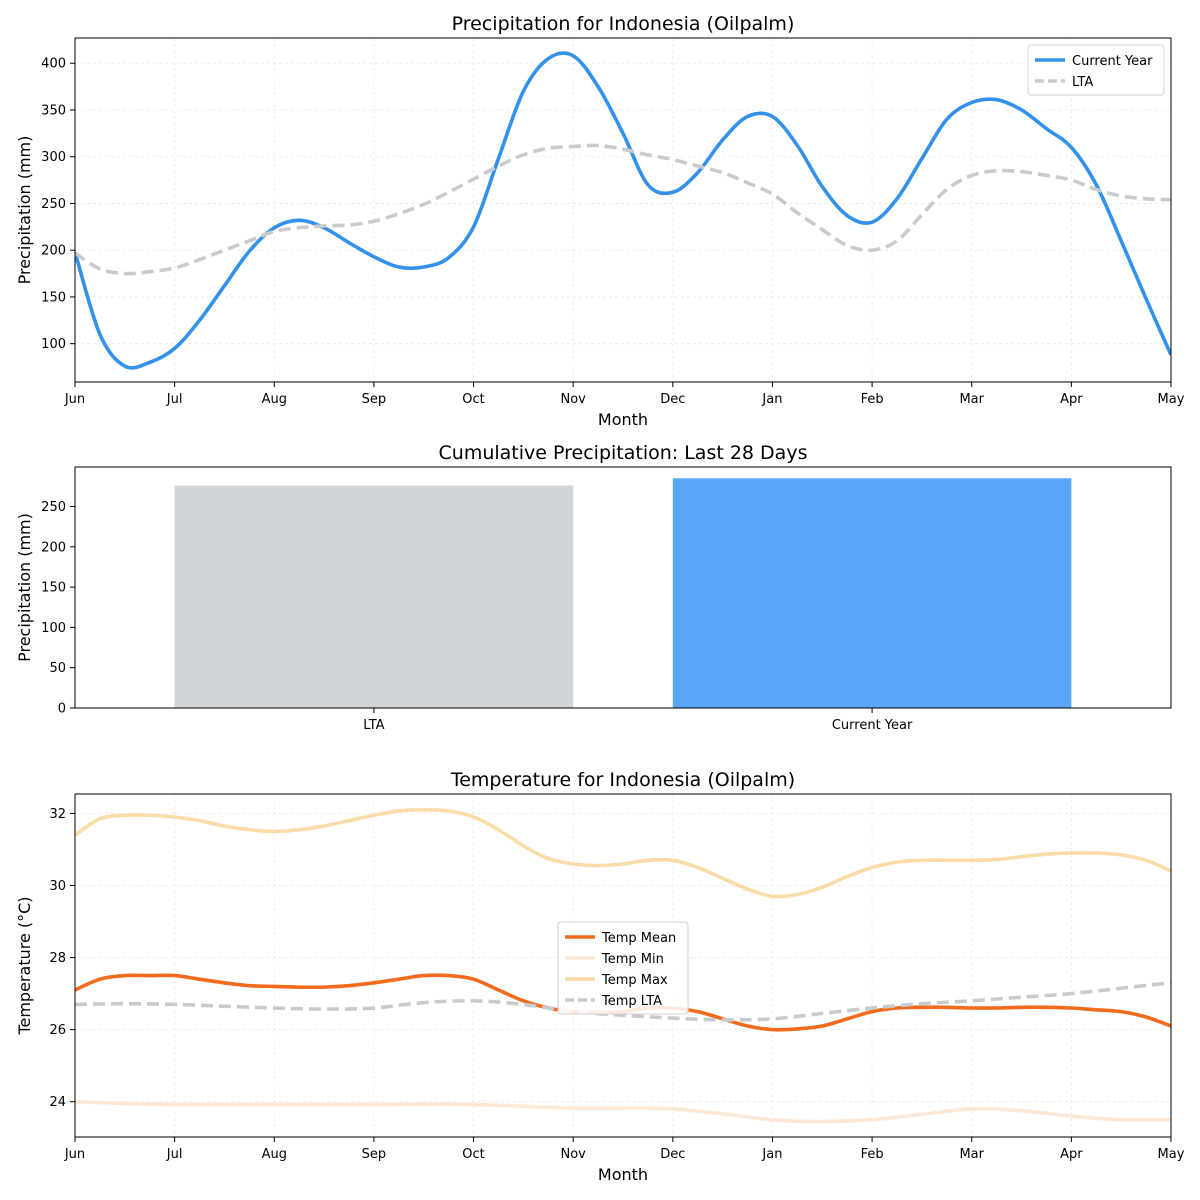 The image size is (1200, 1200). I want to click on y-tick-label: 350, so click(53, 110).